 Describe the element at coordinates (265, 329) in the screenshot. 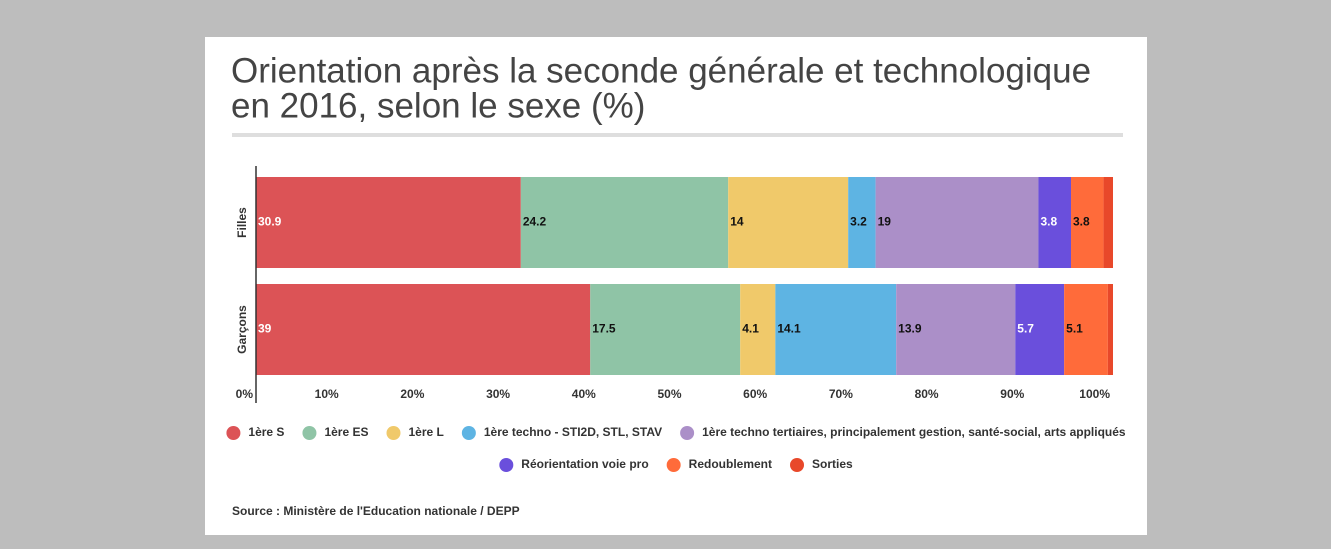

I see `data-label: 39` at that location.